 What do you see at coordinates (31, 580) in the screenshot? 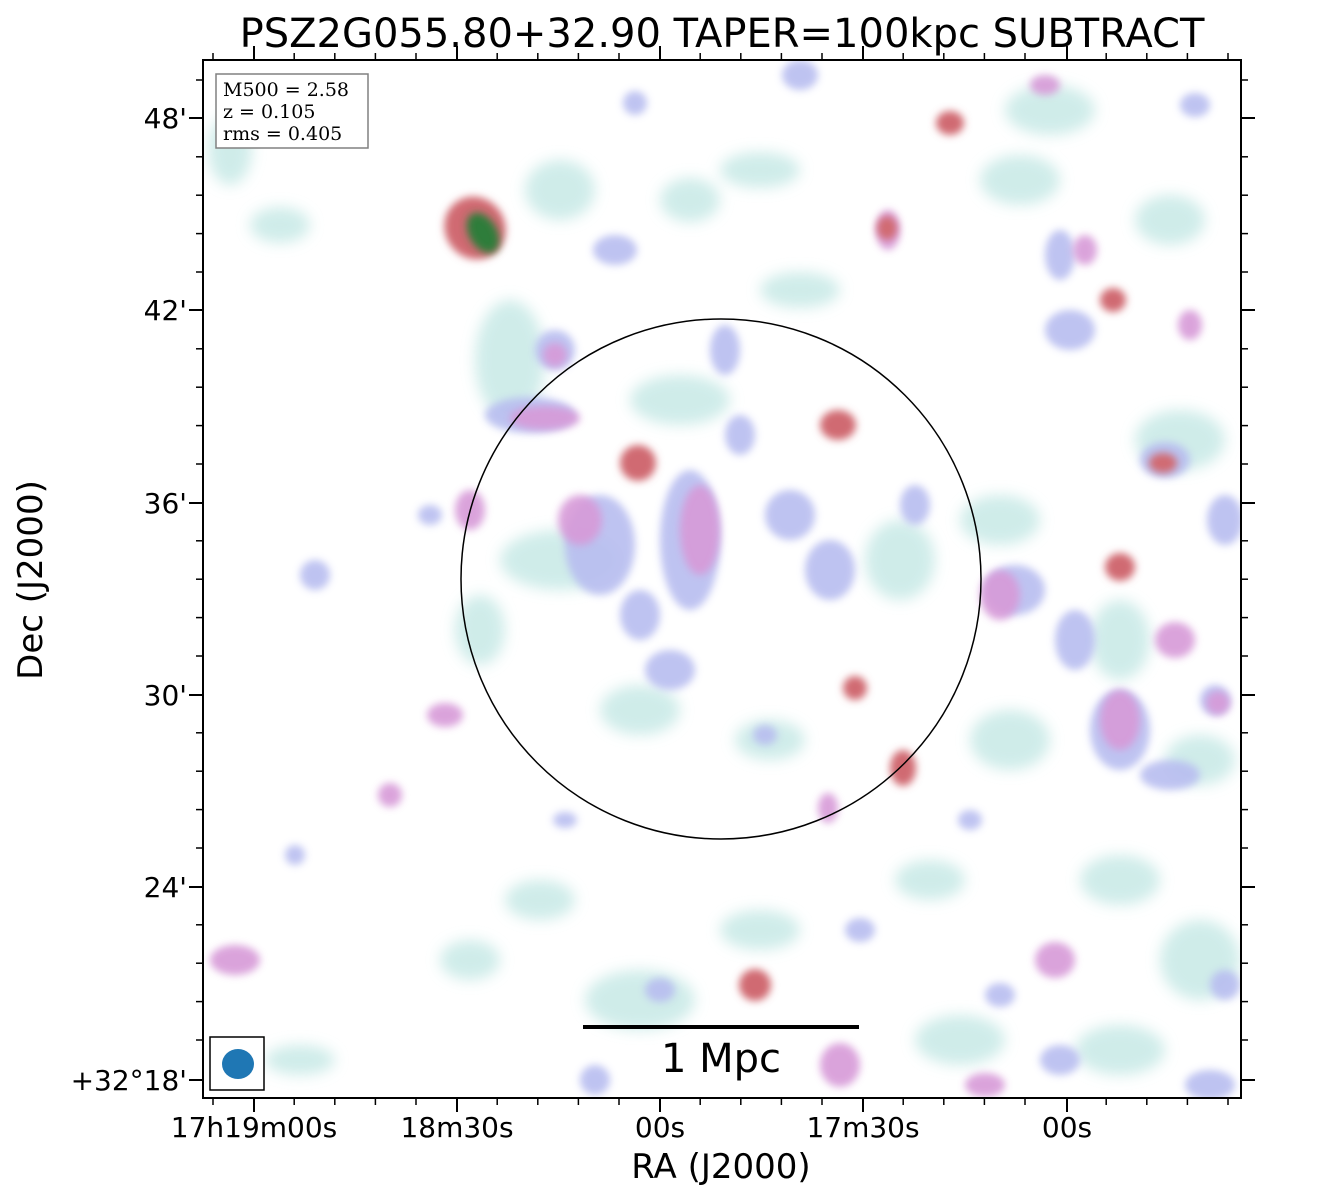
I see `y-axis-label: Dec (J2000)` at bounding box center [31, 580].